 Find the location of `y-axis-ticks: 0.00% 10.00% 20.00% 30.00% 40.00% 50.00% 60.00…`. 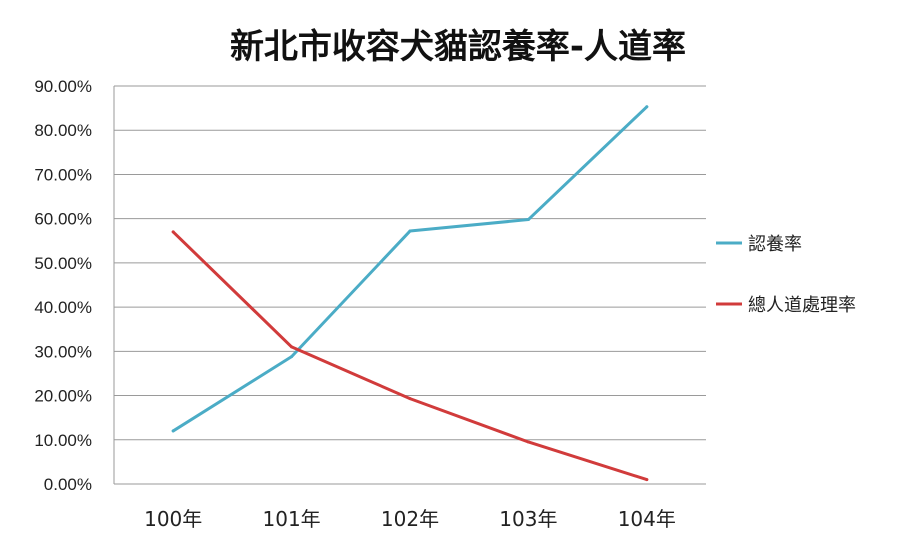

y-axis-ticks: 0.00% 10.00% 20.00% 30.00% 40.00% 50.00% 60.00… is located at coordinates (63, 285).